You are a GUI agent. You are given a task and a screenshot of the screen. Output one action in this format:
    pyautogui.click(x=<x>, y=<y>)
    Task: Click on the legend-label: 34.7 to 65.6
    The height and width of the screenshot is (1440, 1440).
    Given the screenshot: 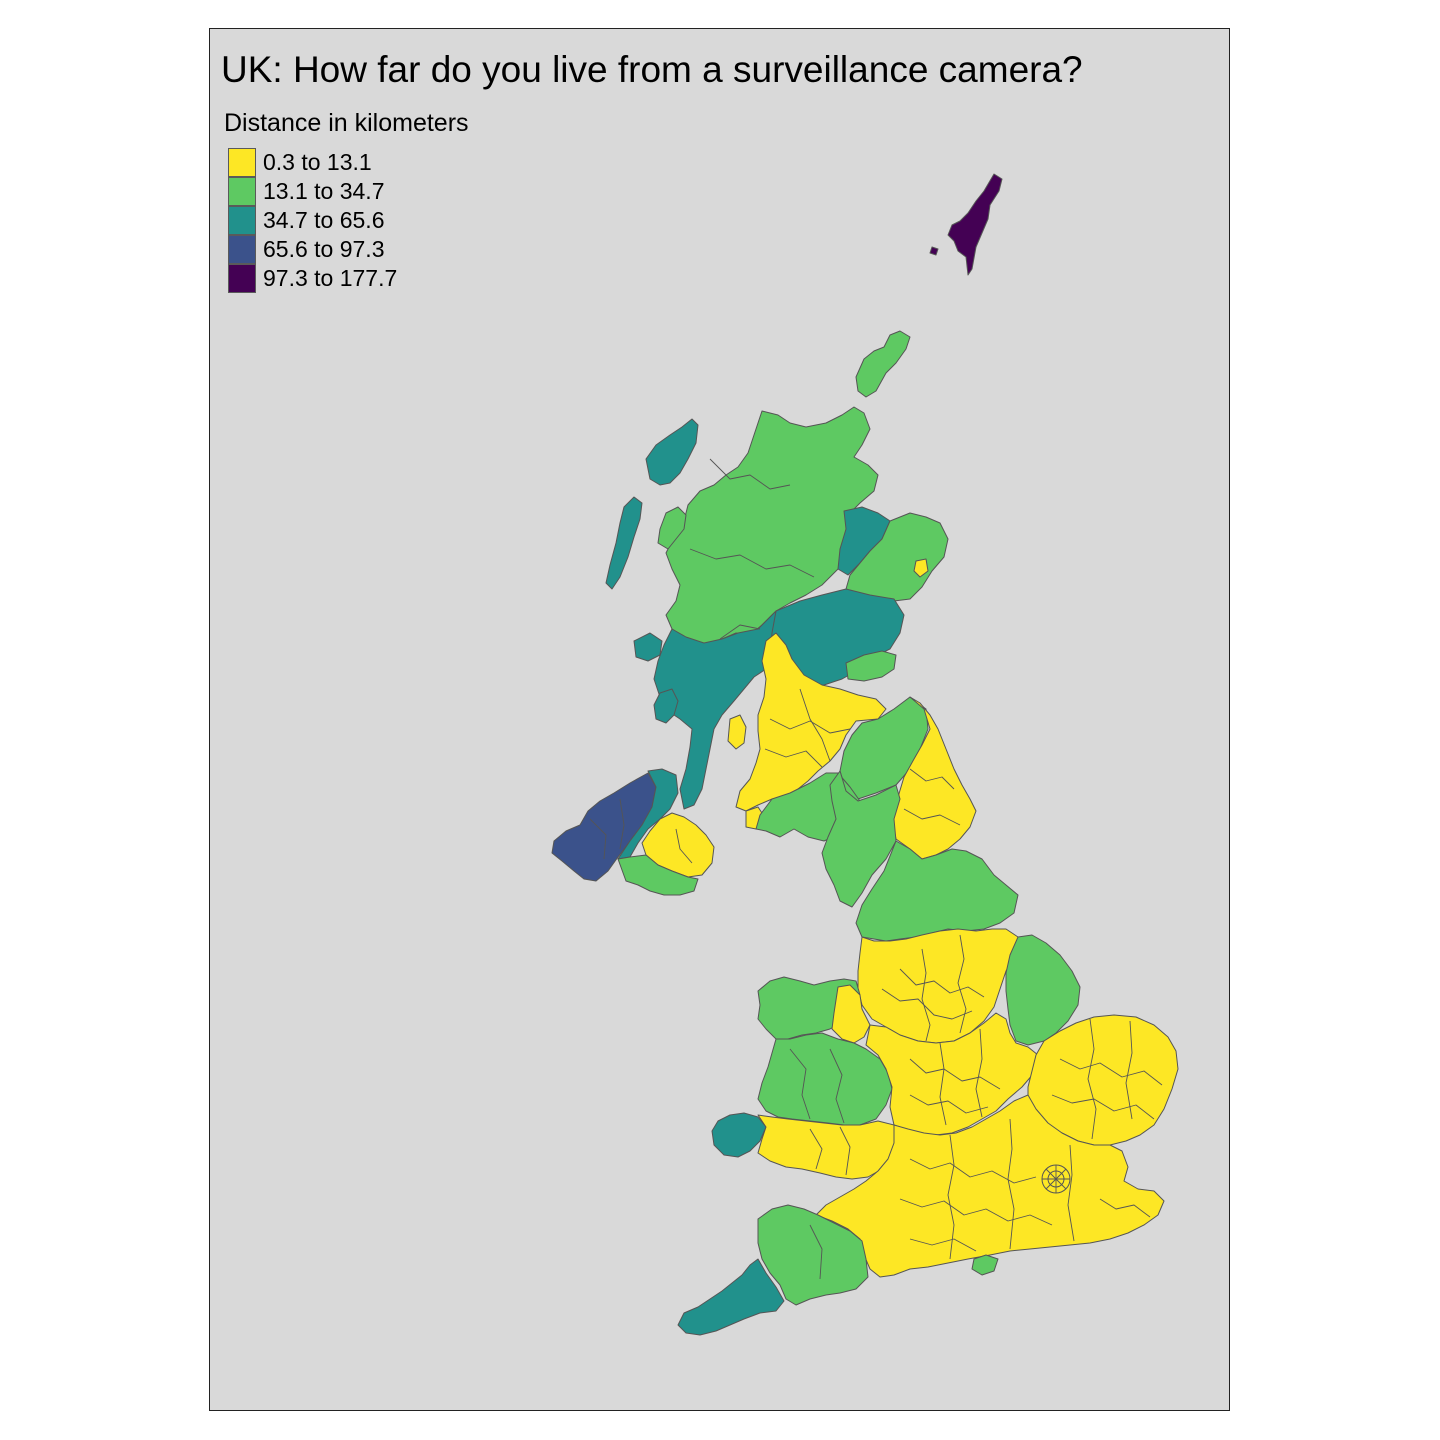 What is the action you would take?
    pyautogui.click(x=324, y=220)
    